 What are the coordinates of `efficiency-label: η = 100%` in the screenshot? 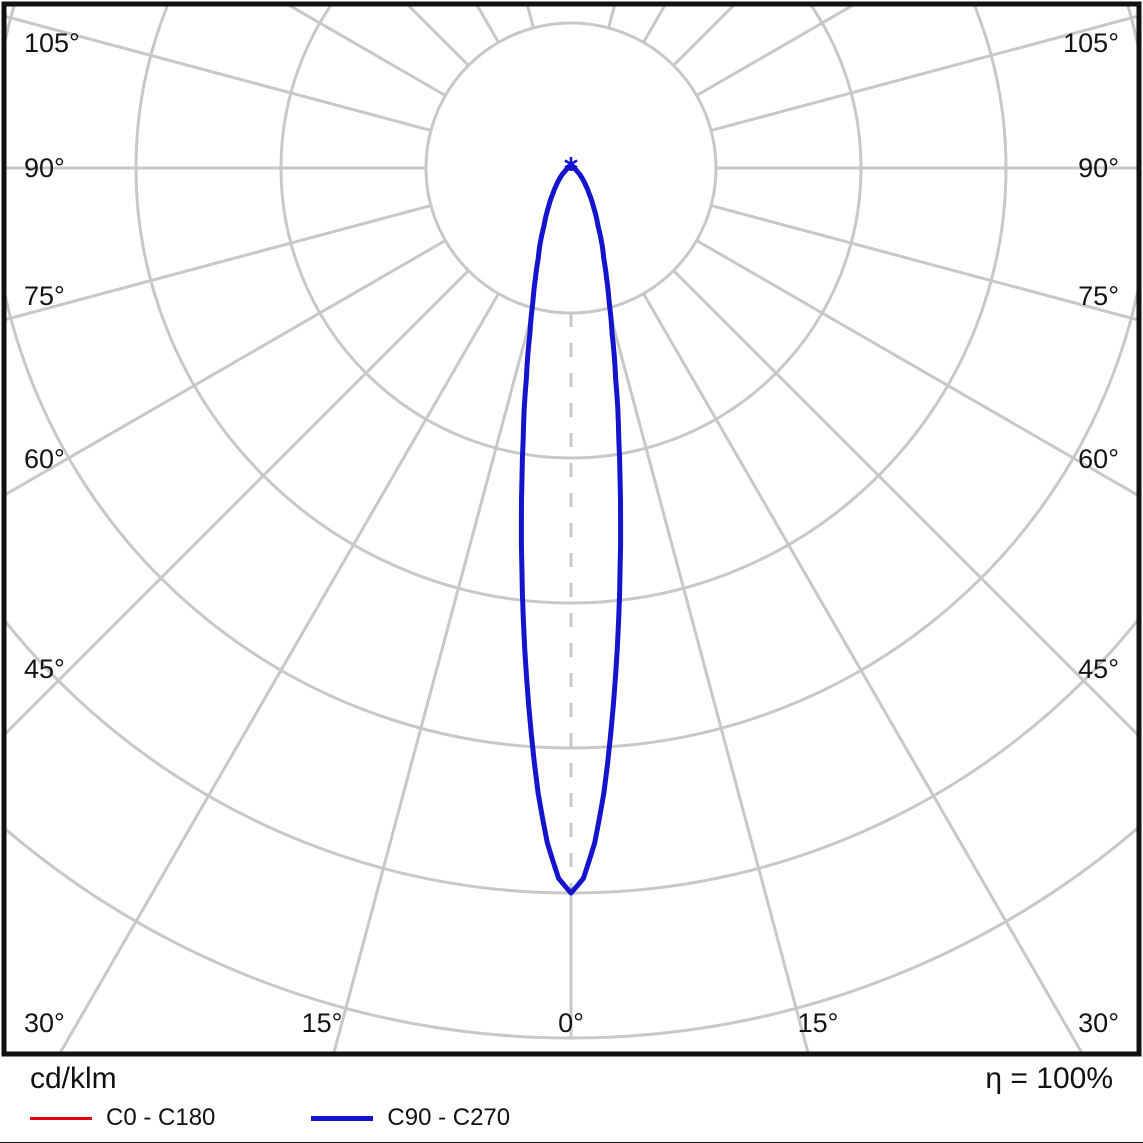 It's located at (1049, 1078).